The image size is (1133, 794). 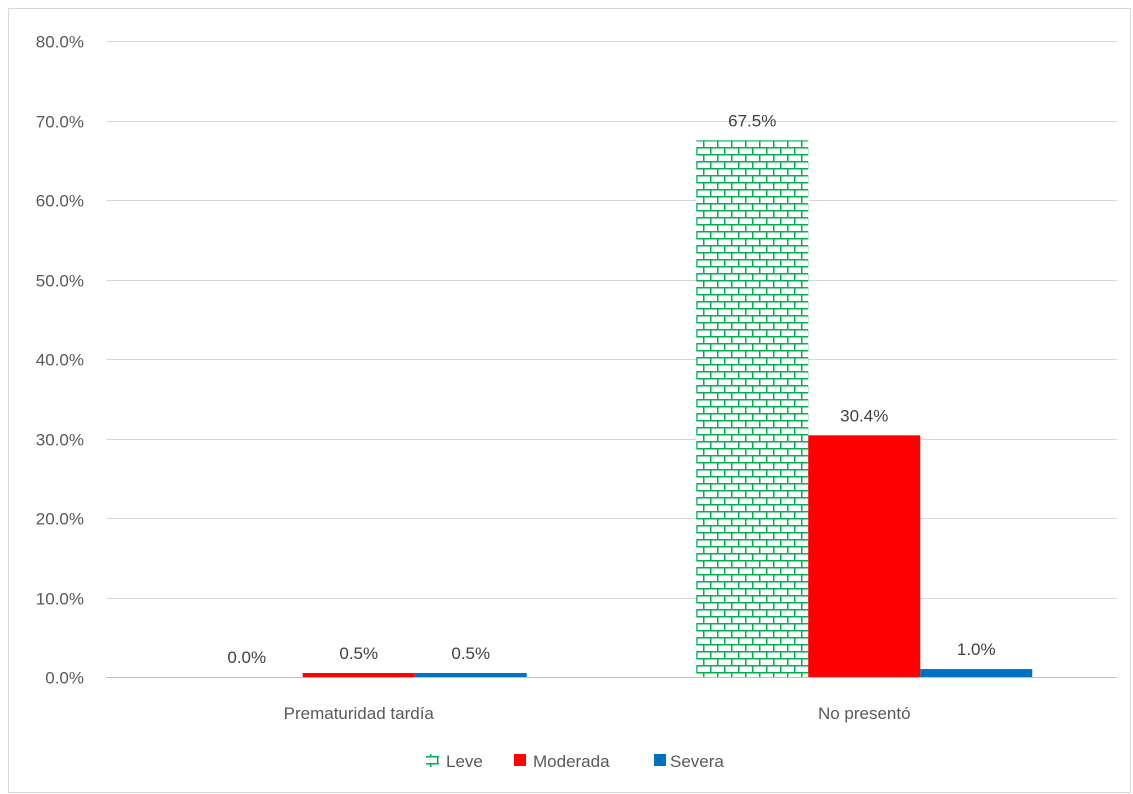 I want to click on y-tick-label: 0.0%, so click(x=64, y=678).